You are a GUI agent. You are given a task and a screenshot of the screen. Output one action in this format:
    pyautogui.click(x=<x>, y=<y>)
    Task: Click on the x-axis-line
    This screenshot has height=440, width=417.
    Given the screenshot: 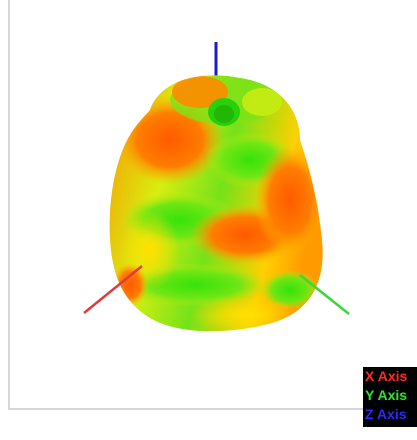 What is the action you would take?
    pyautogui.click(x=113, y=289)
    